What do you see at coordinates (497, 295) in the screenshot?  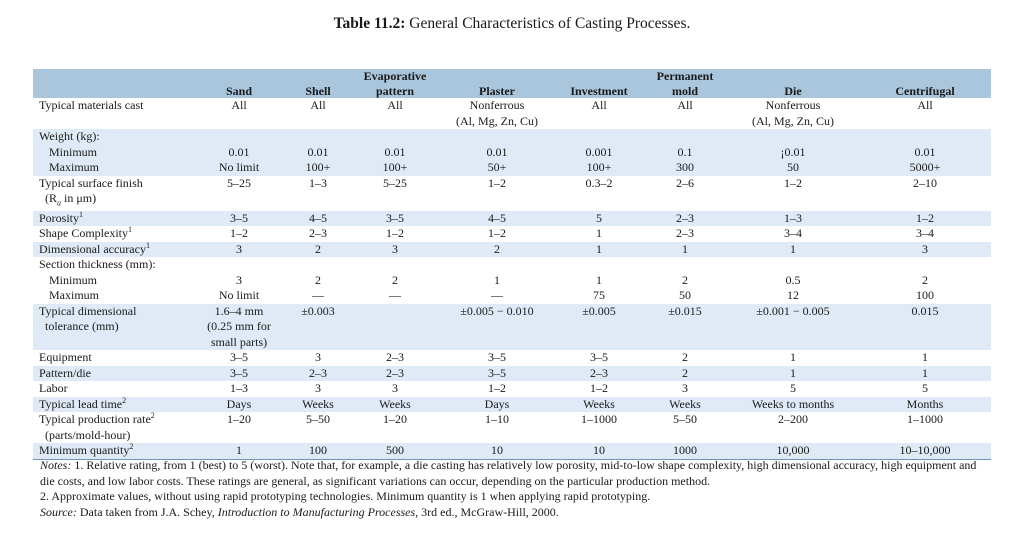 I see `table-cell: —` at bounding box center [497, 295].